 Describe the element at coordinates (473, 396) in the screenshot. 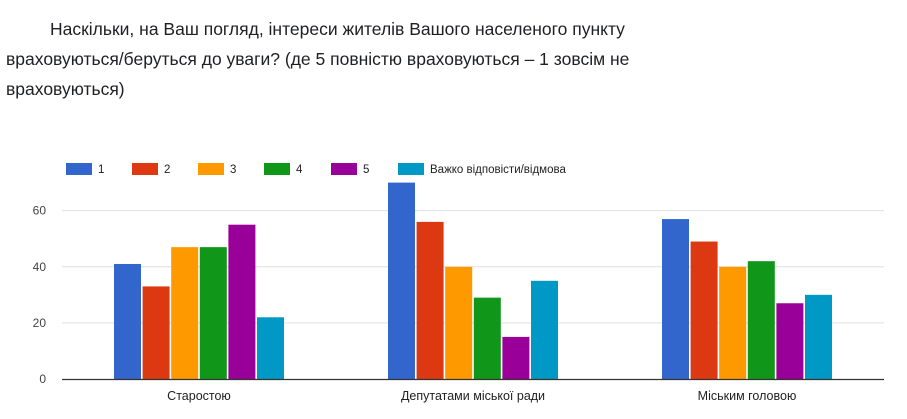

I see `category-label: Депутатами міської ради` at that location.